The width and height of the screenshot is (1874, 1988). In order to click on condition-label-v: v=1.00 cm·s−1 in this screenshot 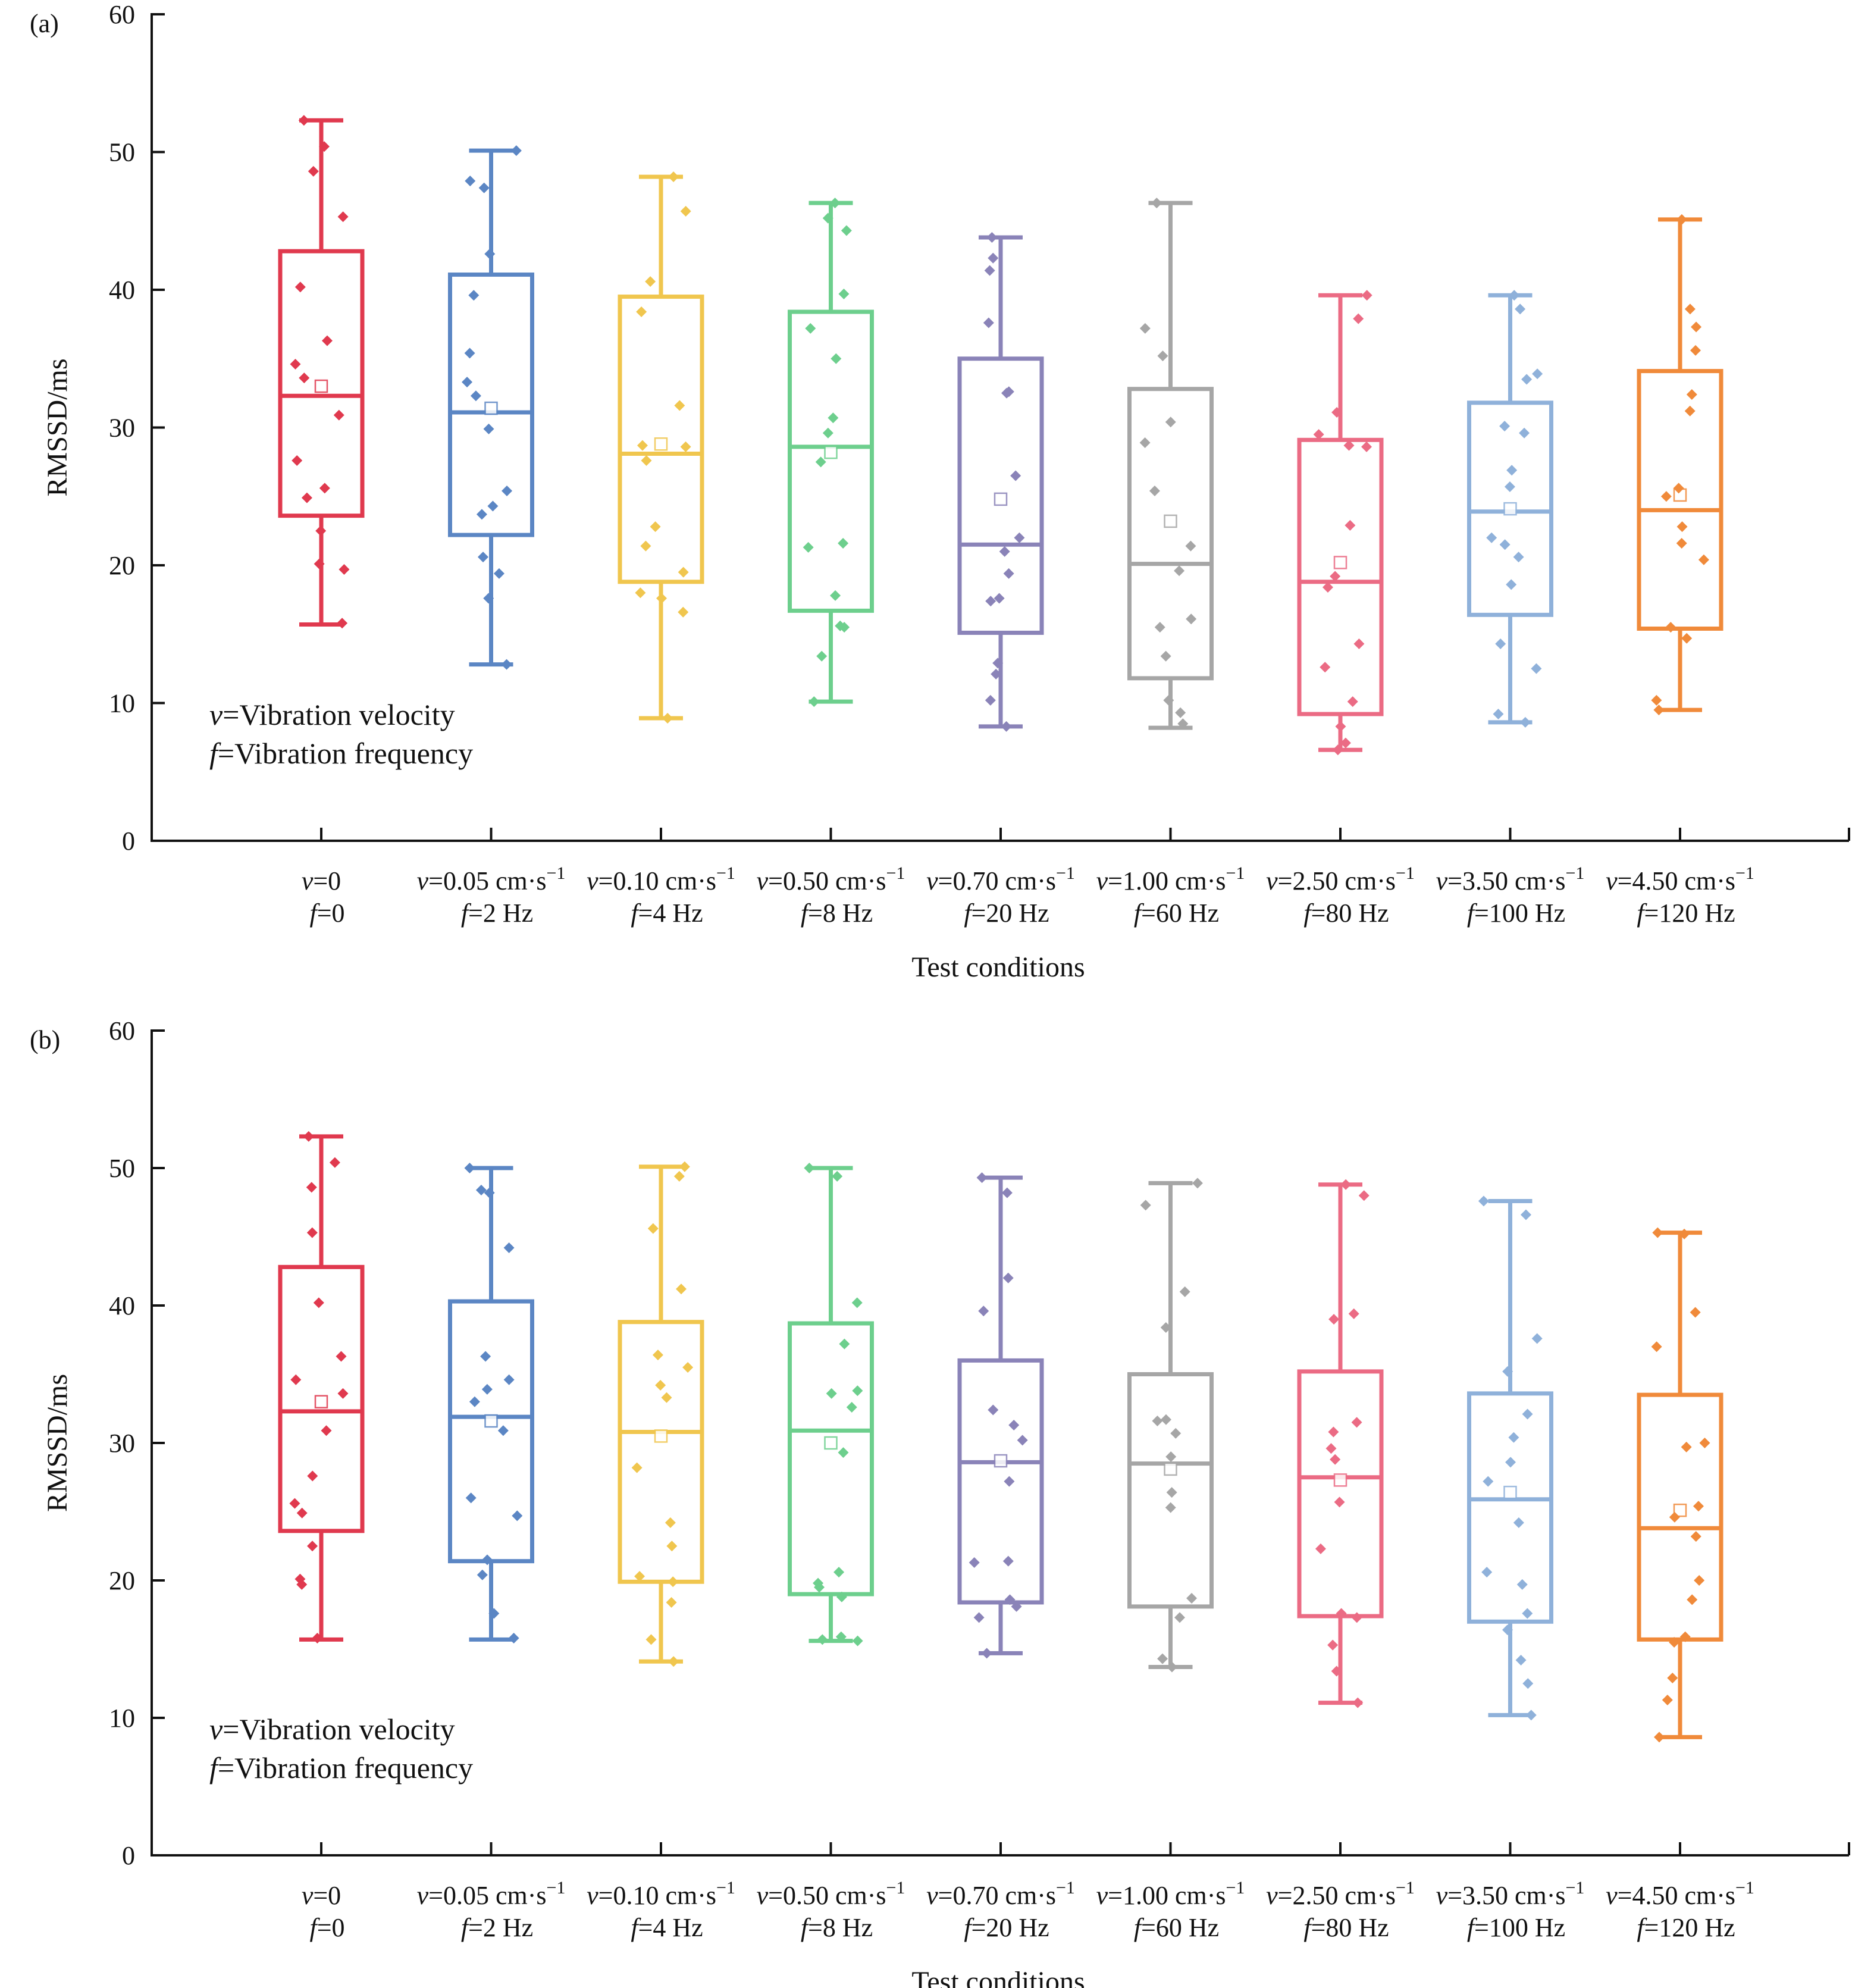, I will do `click(1170, 879)`.